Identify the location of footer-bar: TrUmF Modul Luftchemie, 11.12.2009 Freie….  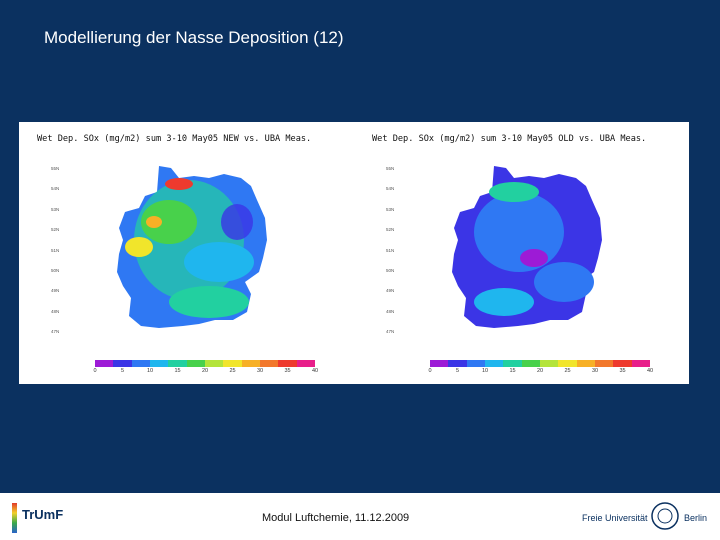
(360, 516).